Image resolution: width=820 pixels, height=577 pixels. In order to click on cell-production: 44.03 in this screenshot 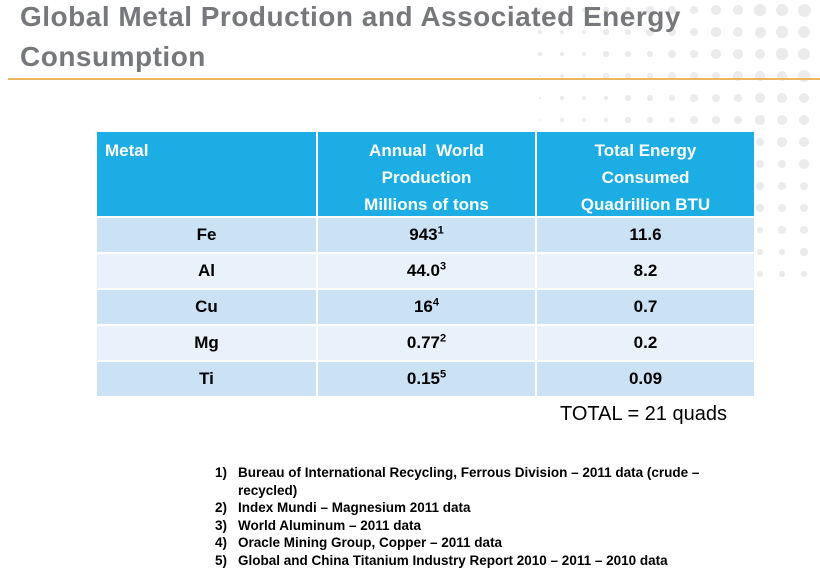, I will do `click(426, 271)`.